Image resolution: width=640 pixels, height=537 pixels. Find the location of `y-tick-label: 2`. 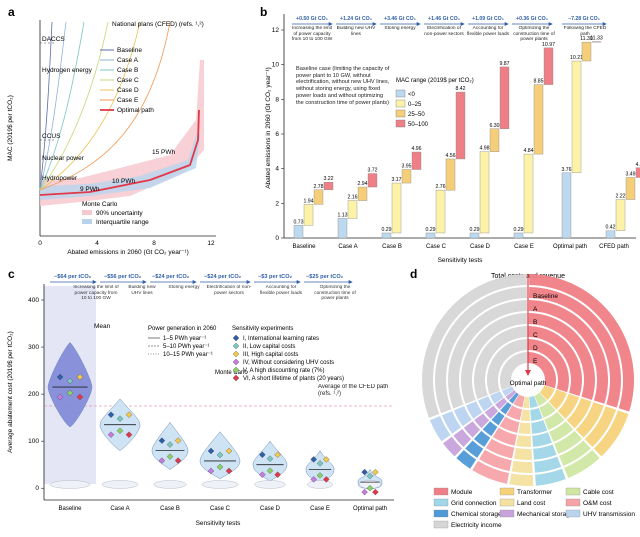

y-tick-label: 2 is located at coordinates (277, 203).